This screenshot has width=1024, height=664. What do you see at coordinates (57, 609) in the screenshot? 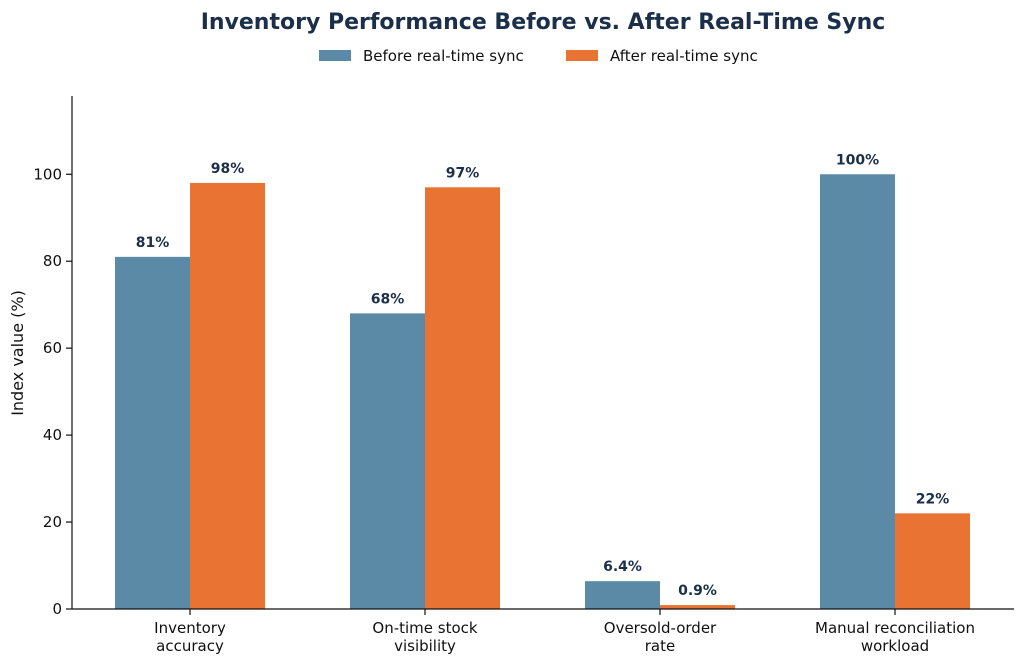
I see `y-tick-label: 0` at bounding box center [57, 609].